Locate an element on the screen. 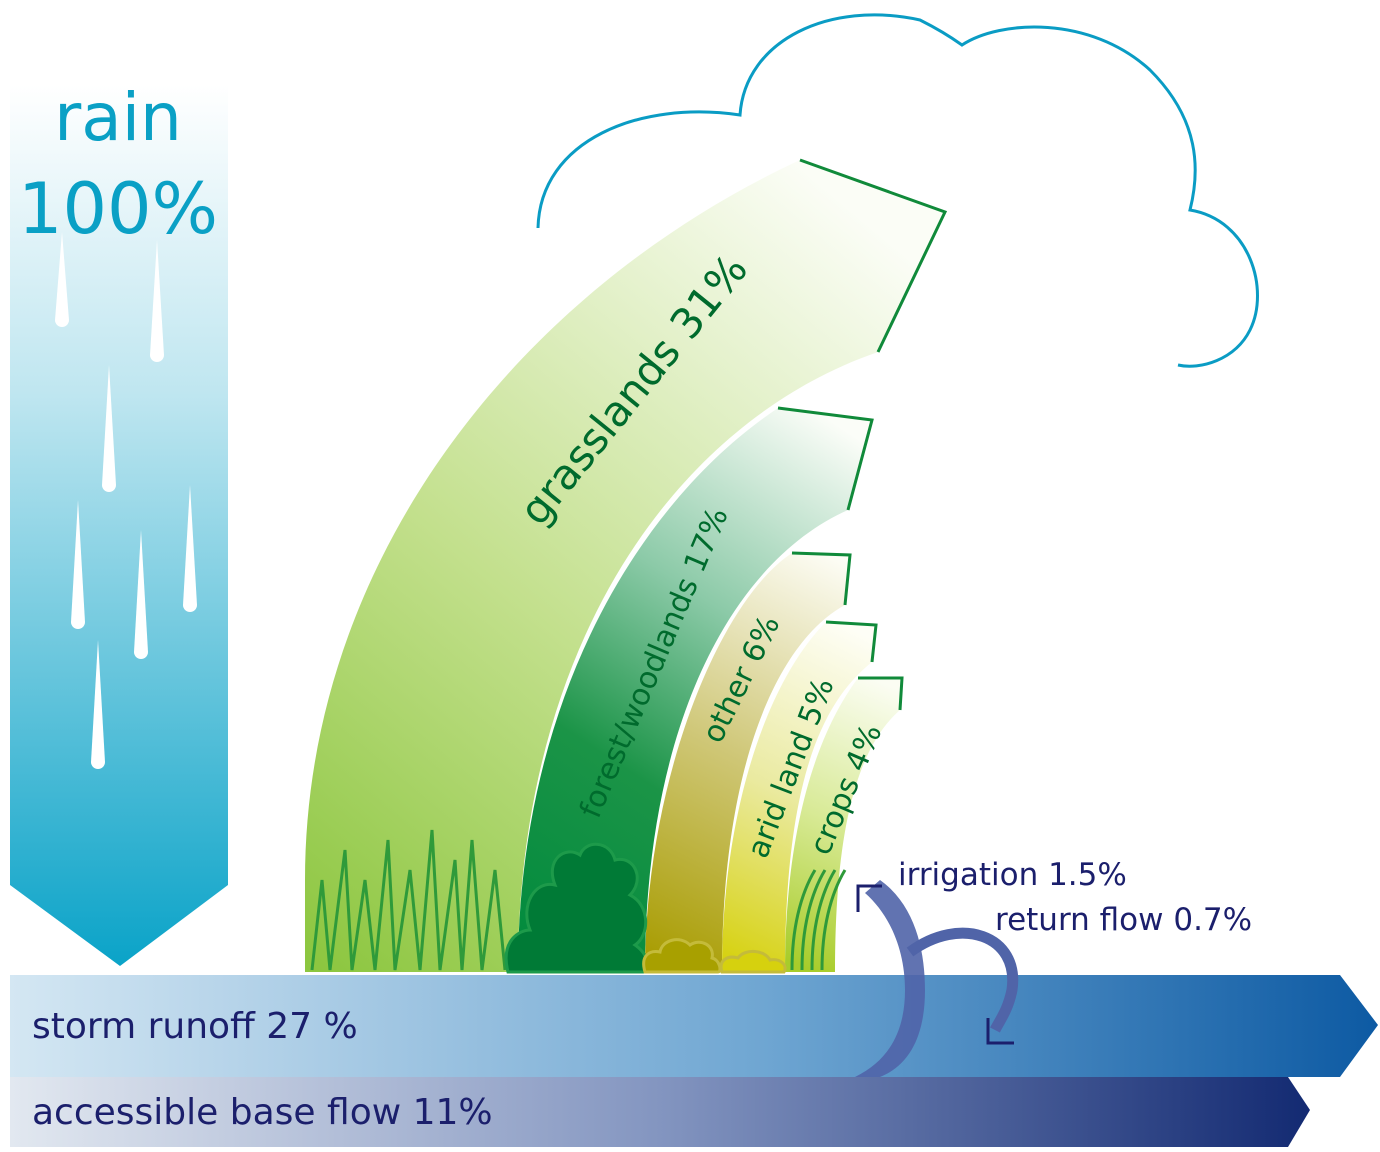 This screenshot has width=1380, height=1152. bracket-other is located at coordinates (821, 578).